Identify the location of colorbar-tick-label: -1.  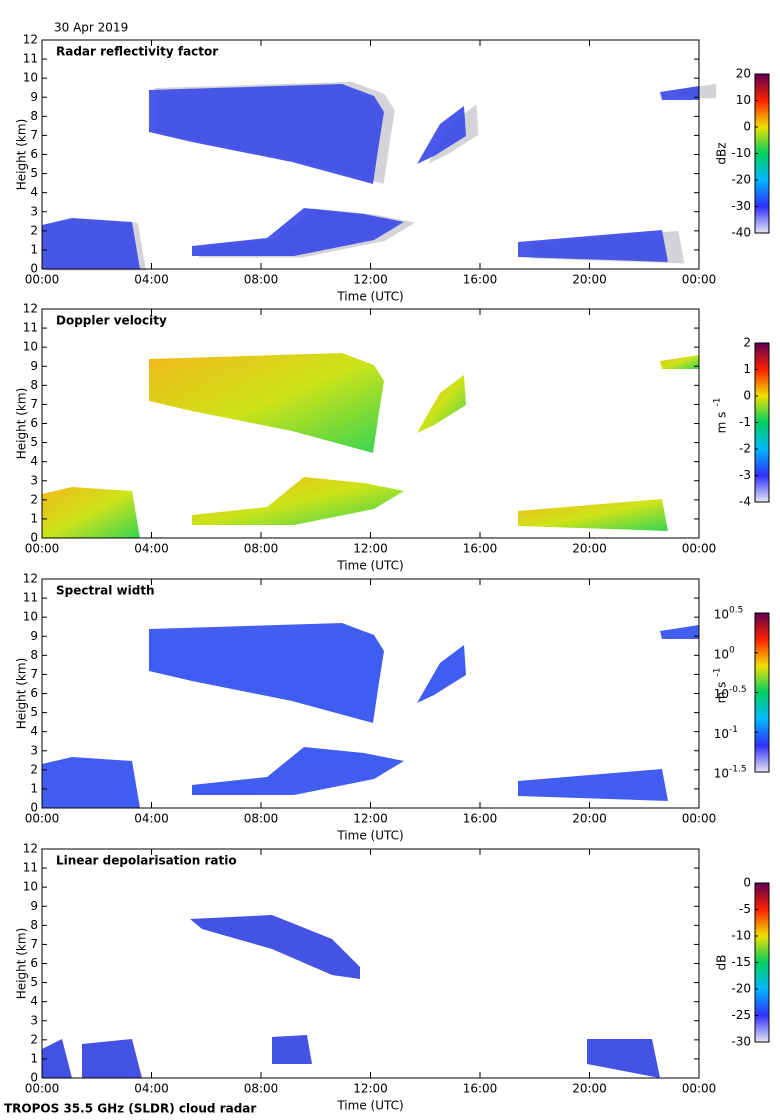
(745, 422).